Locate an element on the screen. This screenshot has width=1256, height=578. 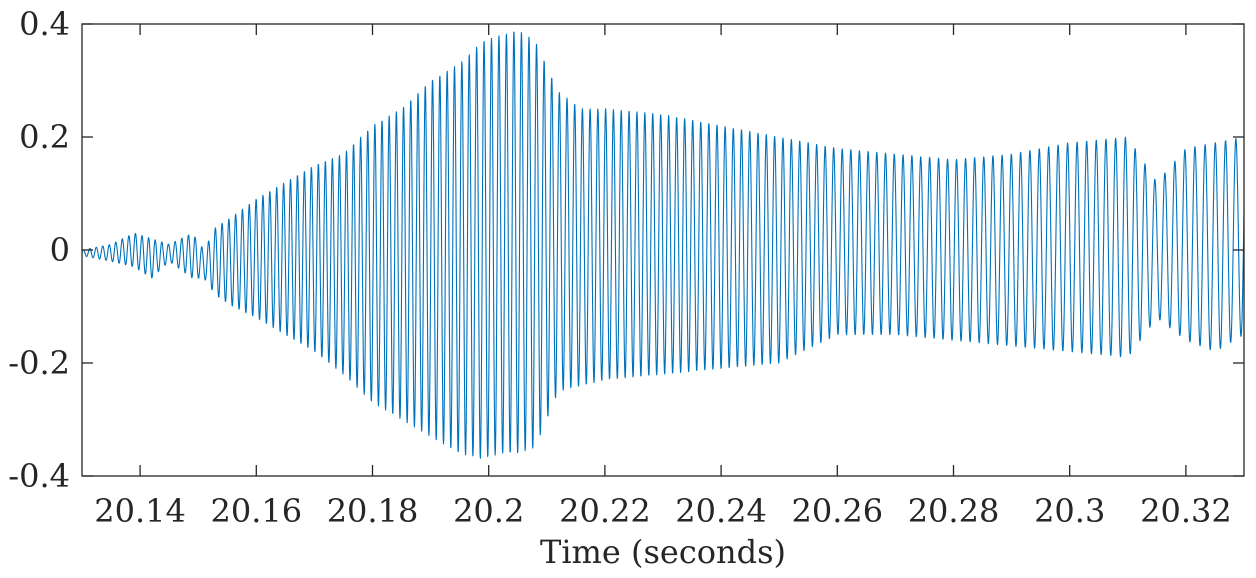
x-tick-label: 20.3 is located at coordinates (1069, 511).